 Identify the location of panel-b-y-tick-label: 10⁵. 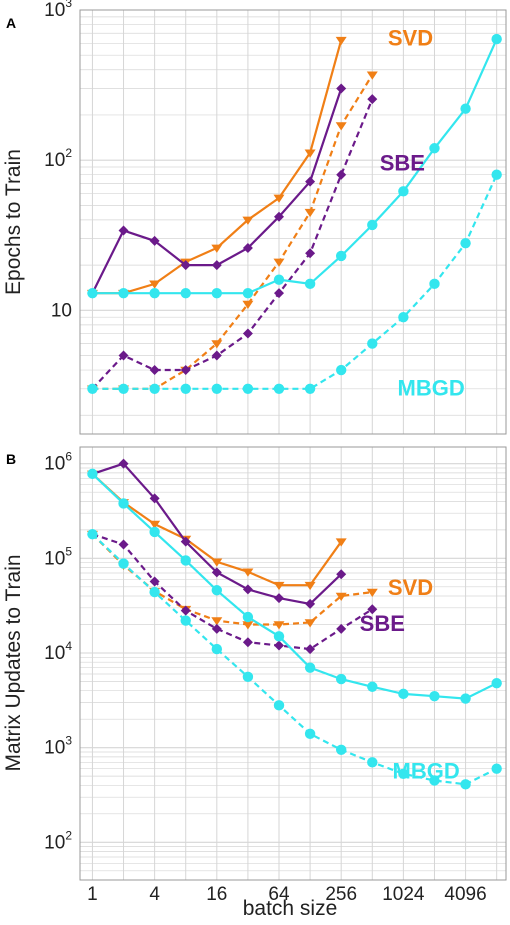
(58, 556).